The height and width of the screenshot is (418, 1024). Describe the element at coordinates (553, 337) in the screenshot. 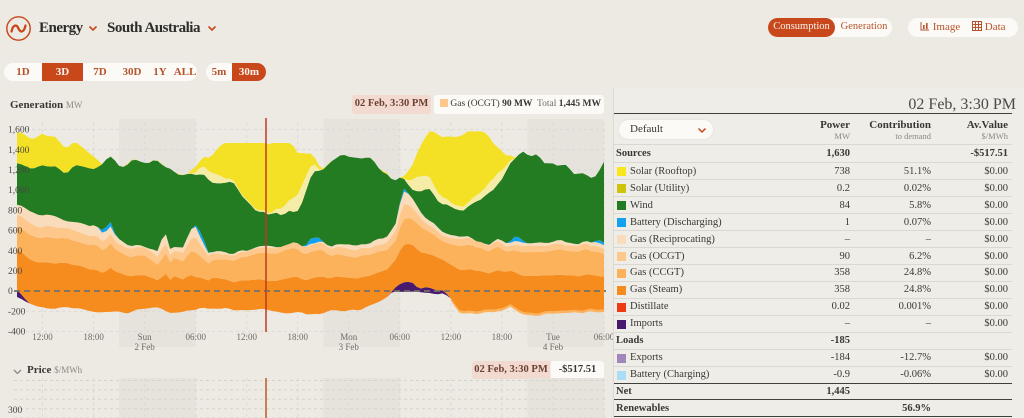

I see `svg-text: Tue` at that location.